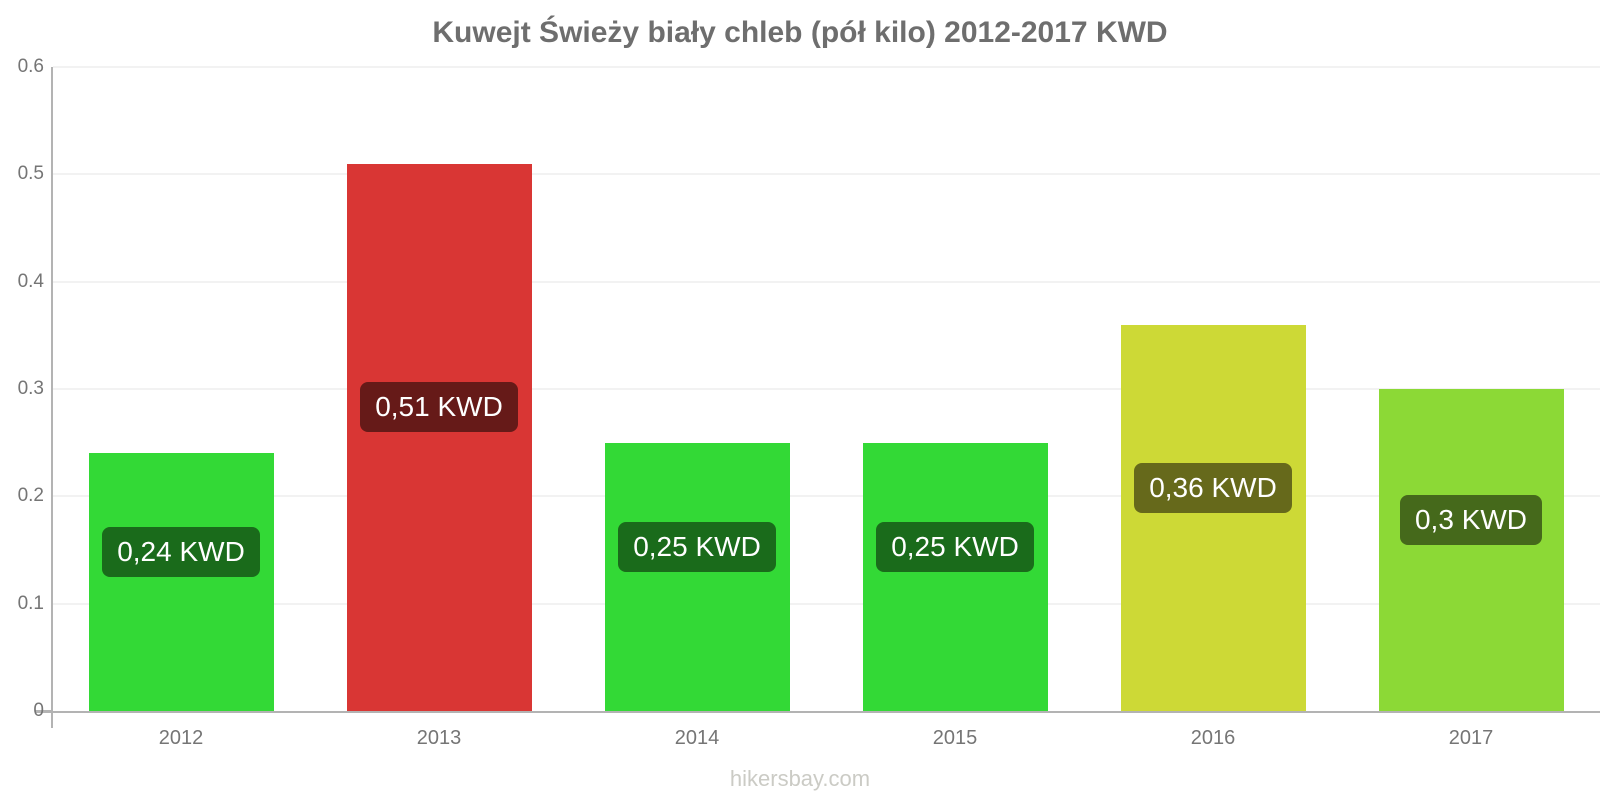 The width and height of the screenshot is (1600, 800). I want to click on bar-2014, so click(697, 576).